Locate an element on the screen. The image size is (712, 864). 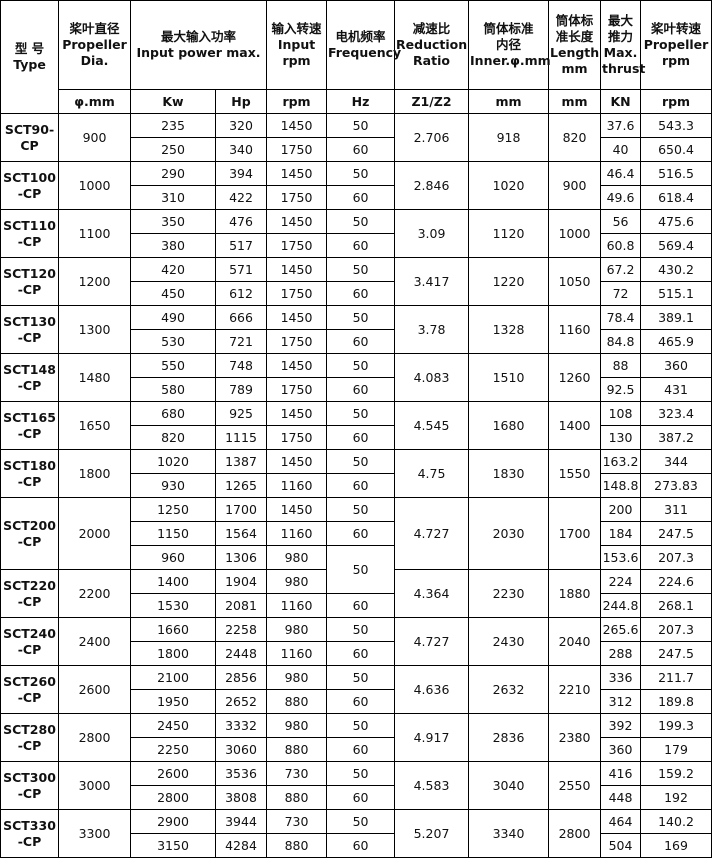
hp-cell: 721 is located at coordinates (241, 341).